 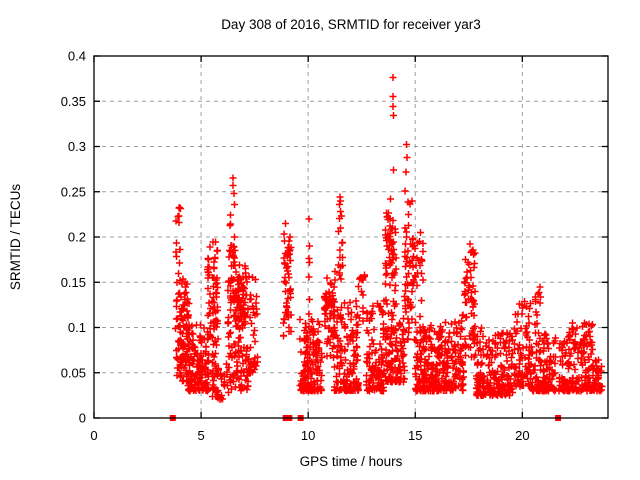 What do you see at coordinates (77, 237) in the screenshot?
I see `y-tick-label: 0.2` at bounding box center [77, 237].